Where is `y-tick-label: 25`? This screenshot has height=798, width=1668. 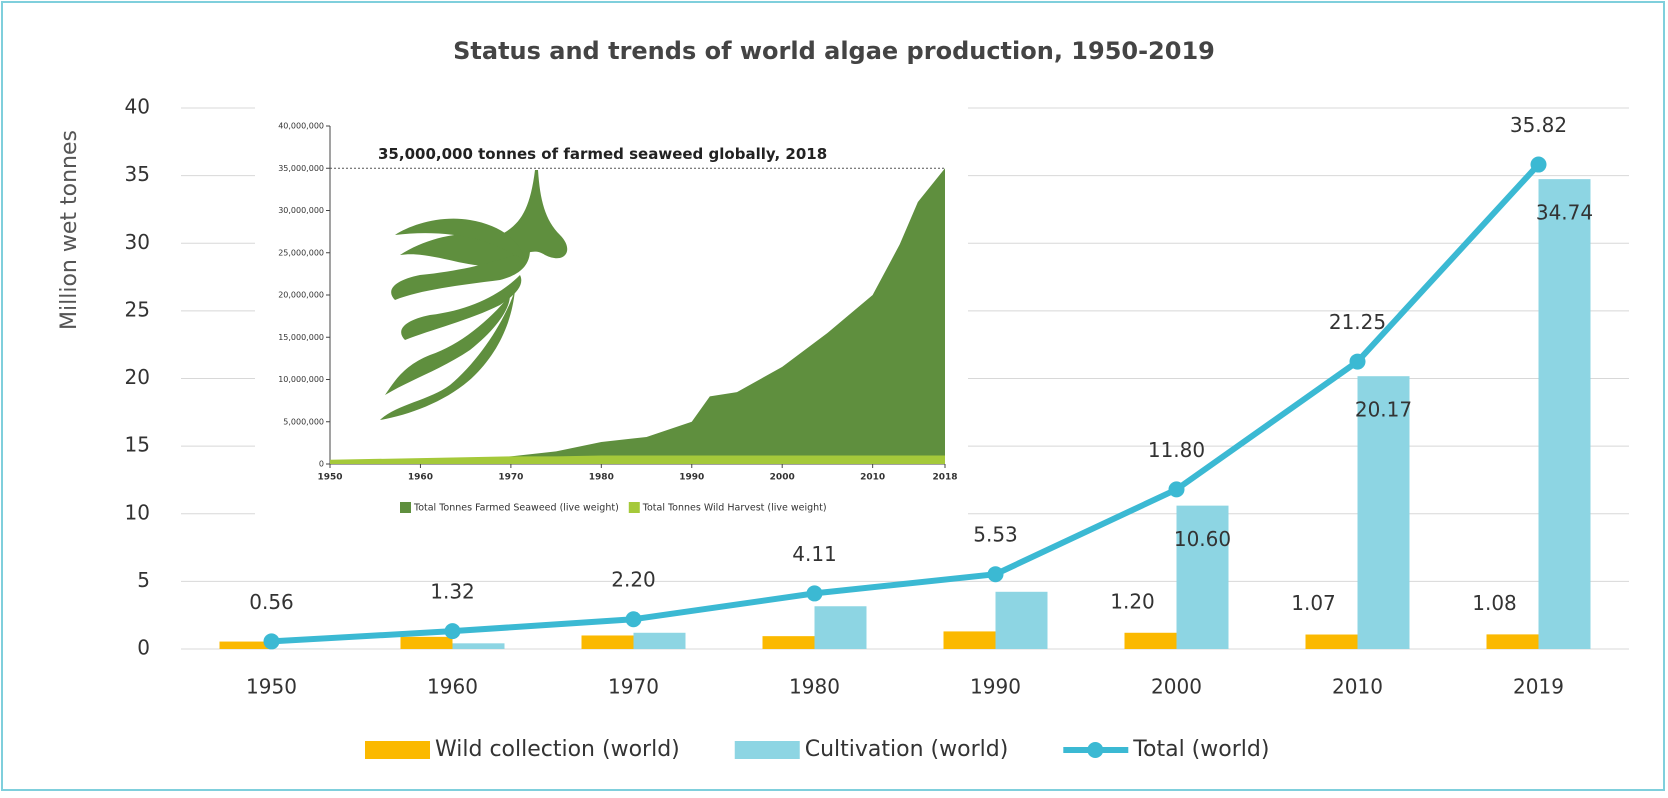 y-tick-label: 25 is located at coordinates (137, 309).